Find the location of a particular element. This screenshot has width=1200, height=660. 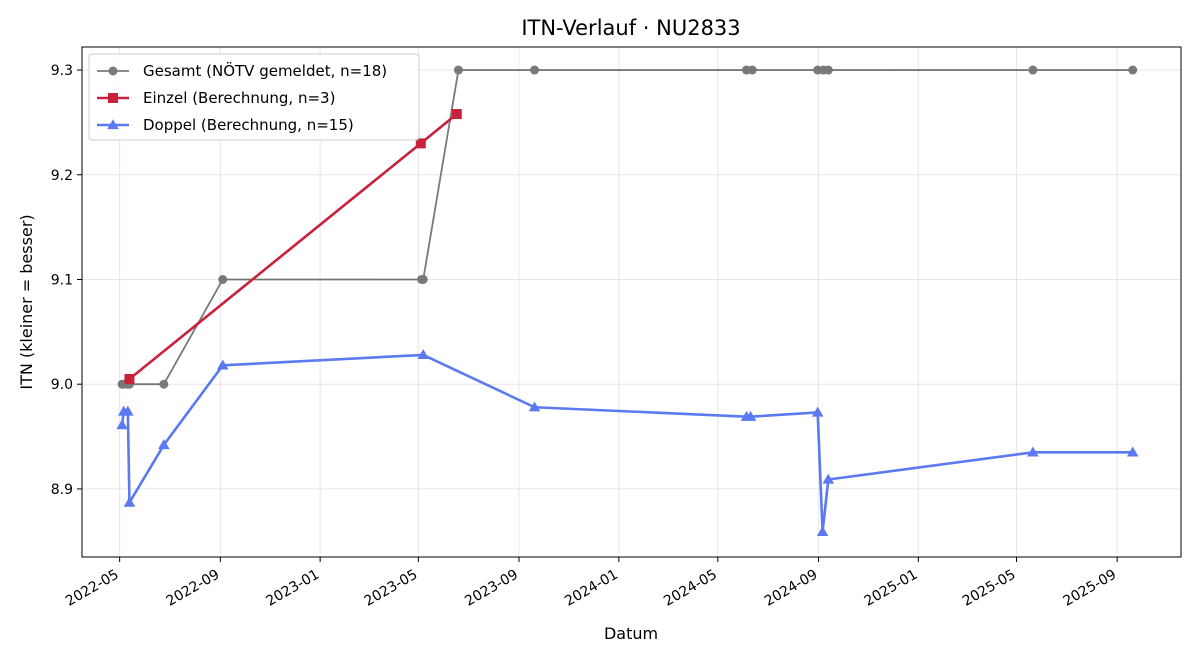

legend-item-einzel is located at coordinates (113, 98).